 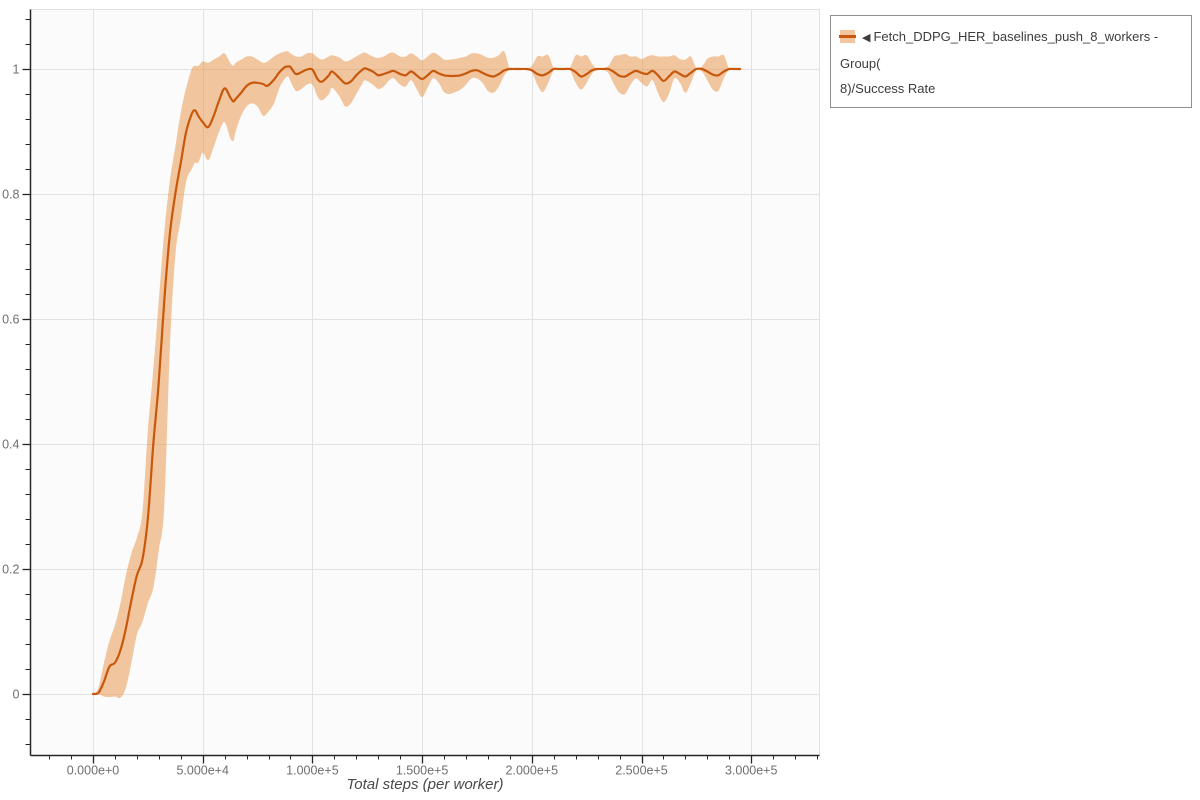 I want to click on collapse-triangle-icon: ◀, so click(x=866, y=38).